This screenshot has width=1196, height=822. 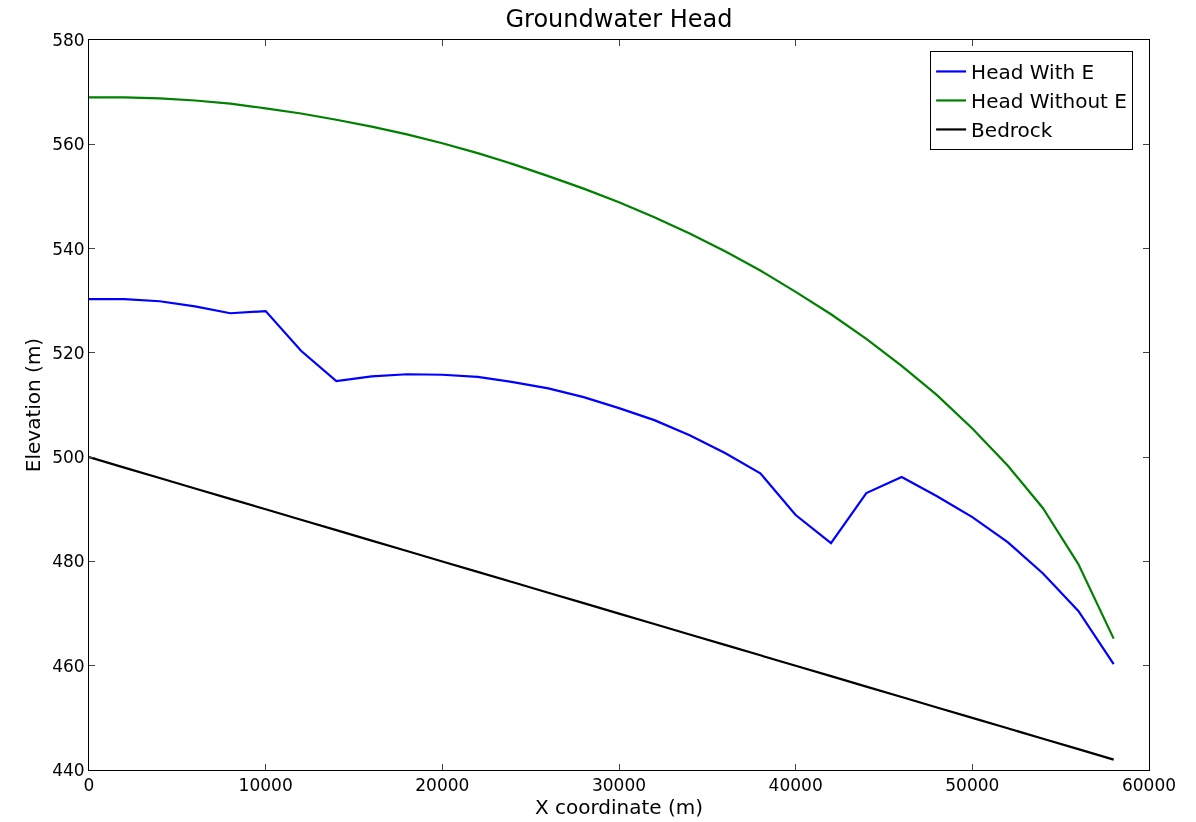 What do you see at coordinates (68, 144) in the screenshot?
I see `y-tick-label: 560` at bounding box center [68, 144].